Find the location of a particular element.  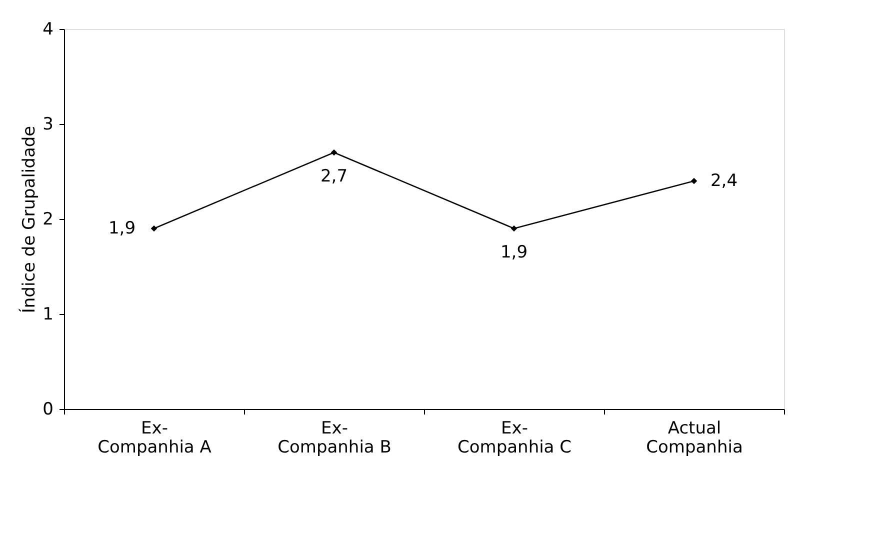

y-tick-label: 1 is located at coordinates (48, 314).